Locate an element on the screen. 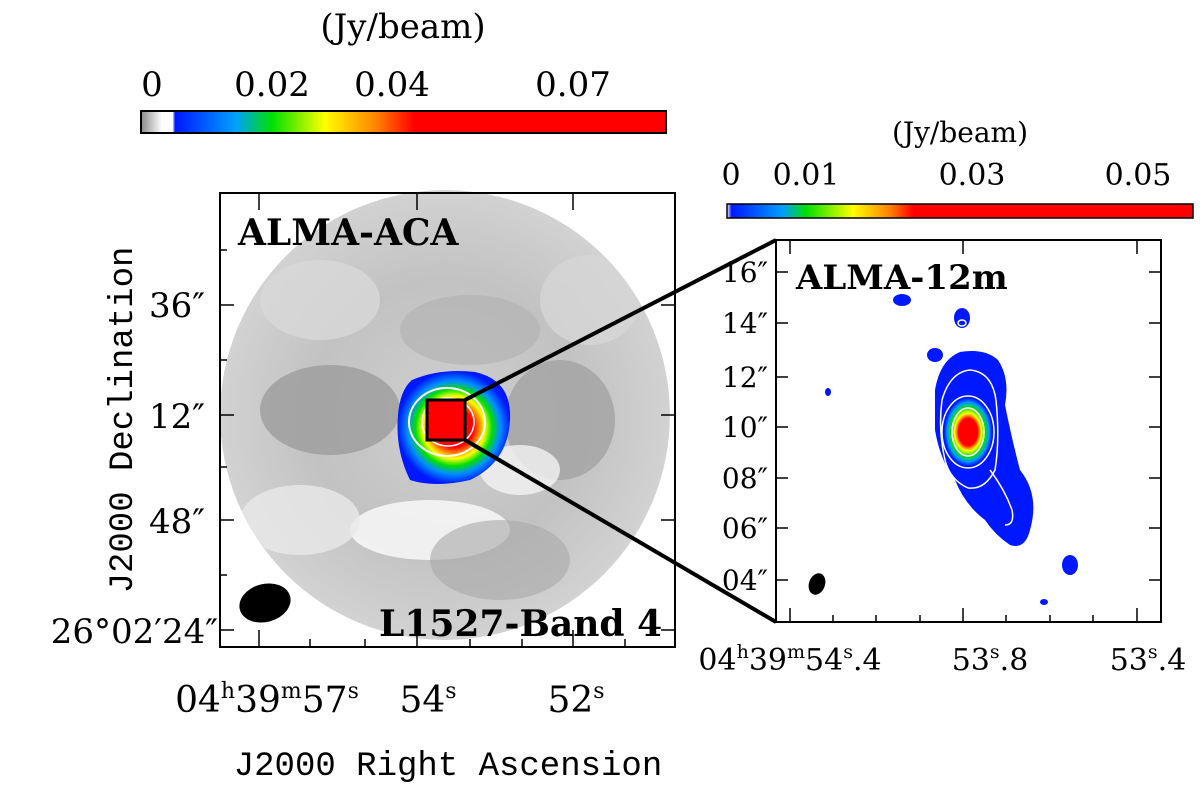  ra-tick-label: 52s is located at coordinates (575, 700).